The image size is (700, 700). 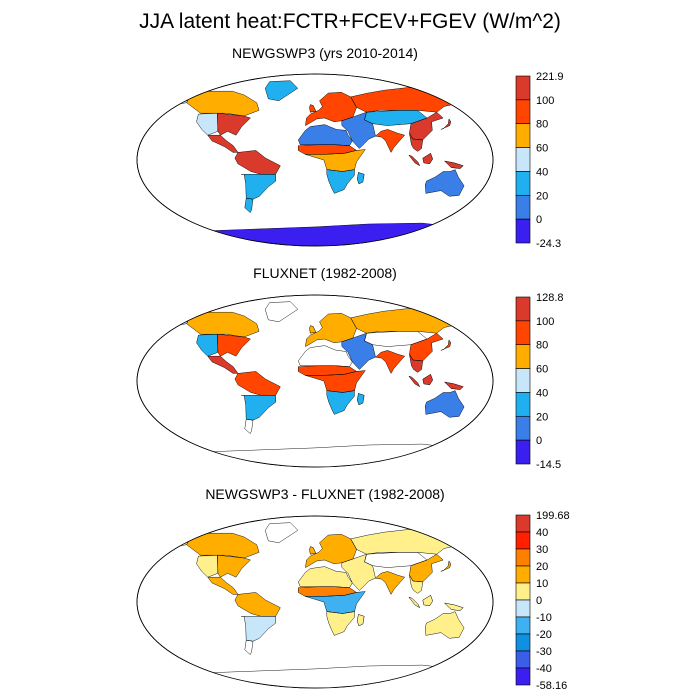 I want to click on region-central-africa, so click(x=335, y=381).